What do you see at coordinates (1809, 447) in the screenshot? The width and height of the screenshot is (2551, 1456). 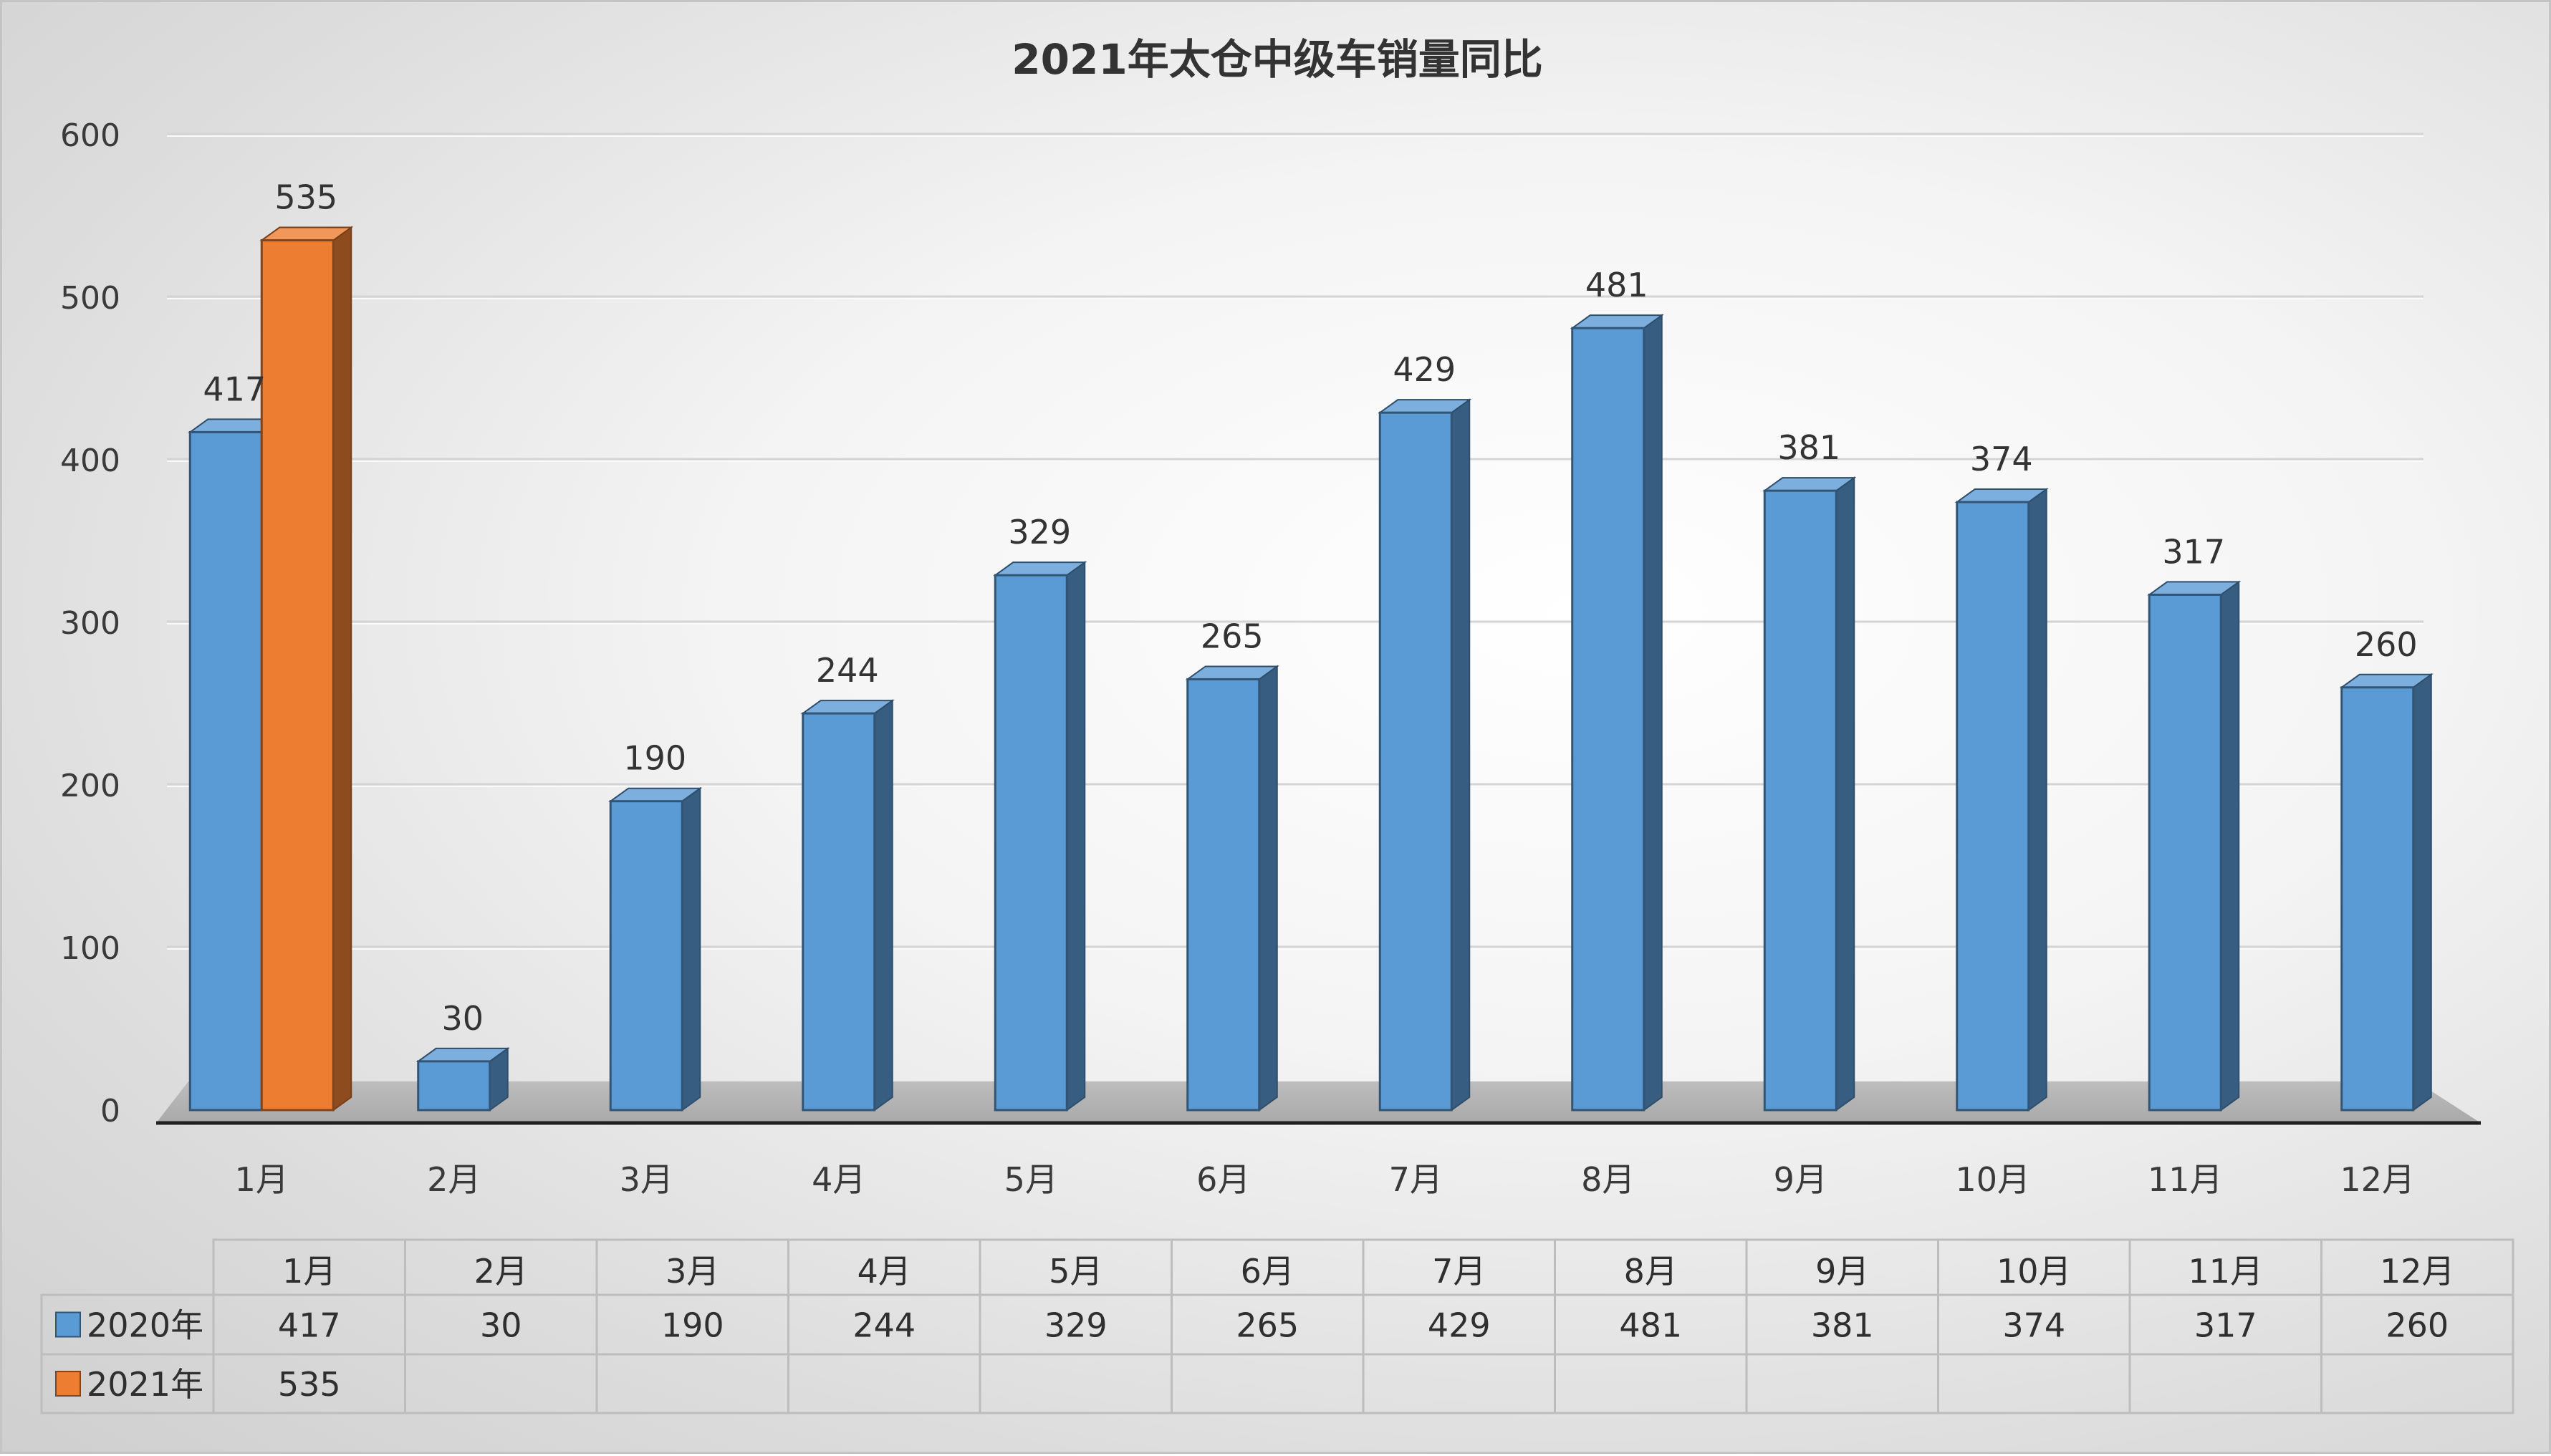 I see `data-label: 381` at bounding box center [1809, 447].